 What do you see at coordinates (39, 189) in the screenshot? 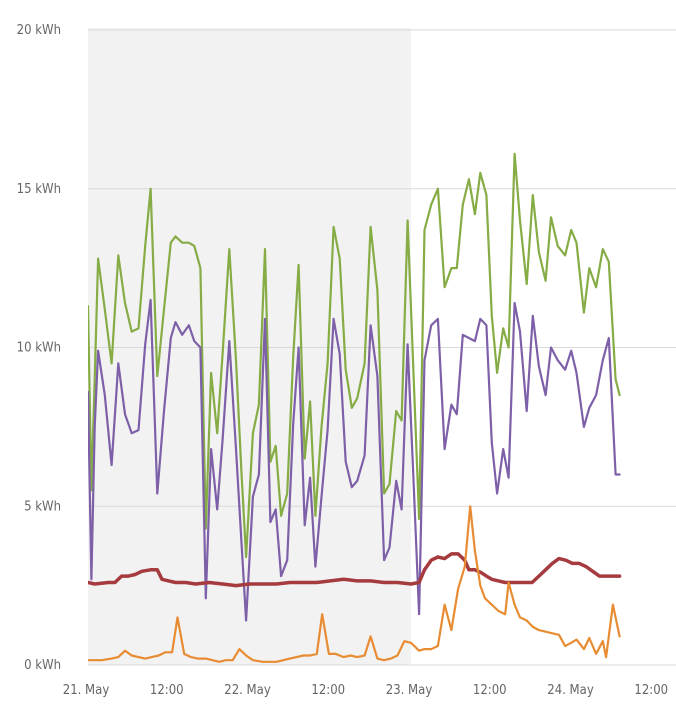
I see `y-tick-label: 15 kWh` at bounding box center [39, 189].